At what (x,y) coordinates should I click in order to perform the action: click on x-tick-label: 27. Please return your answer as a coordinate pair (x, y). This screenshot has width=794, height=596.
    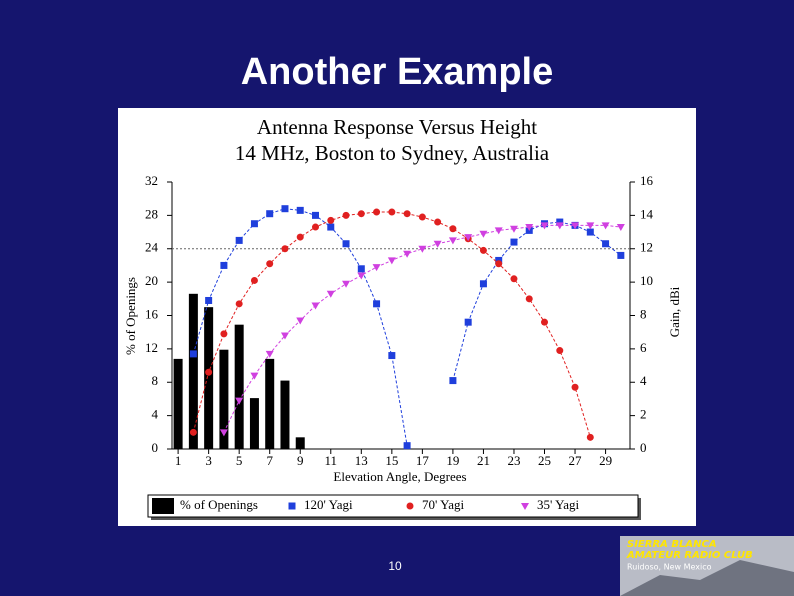
    Looking at the image, I should click on (576, 460).